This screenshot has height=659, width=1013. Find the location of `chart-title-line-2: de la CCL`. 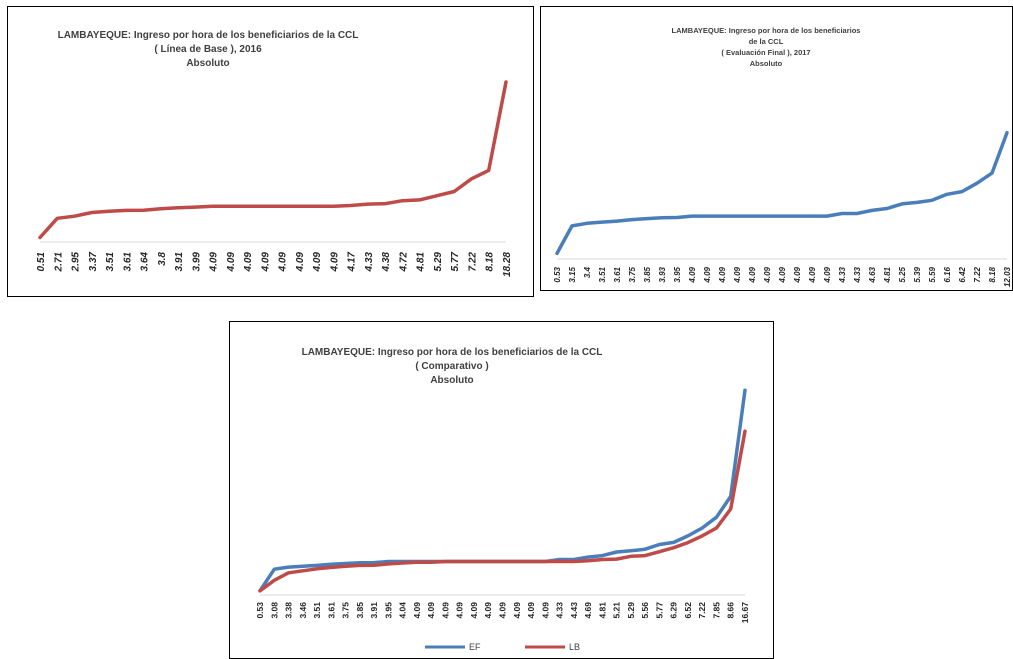

chart-title-line-2: de la CCL is located at coordinates (766, 41).